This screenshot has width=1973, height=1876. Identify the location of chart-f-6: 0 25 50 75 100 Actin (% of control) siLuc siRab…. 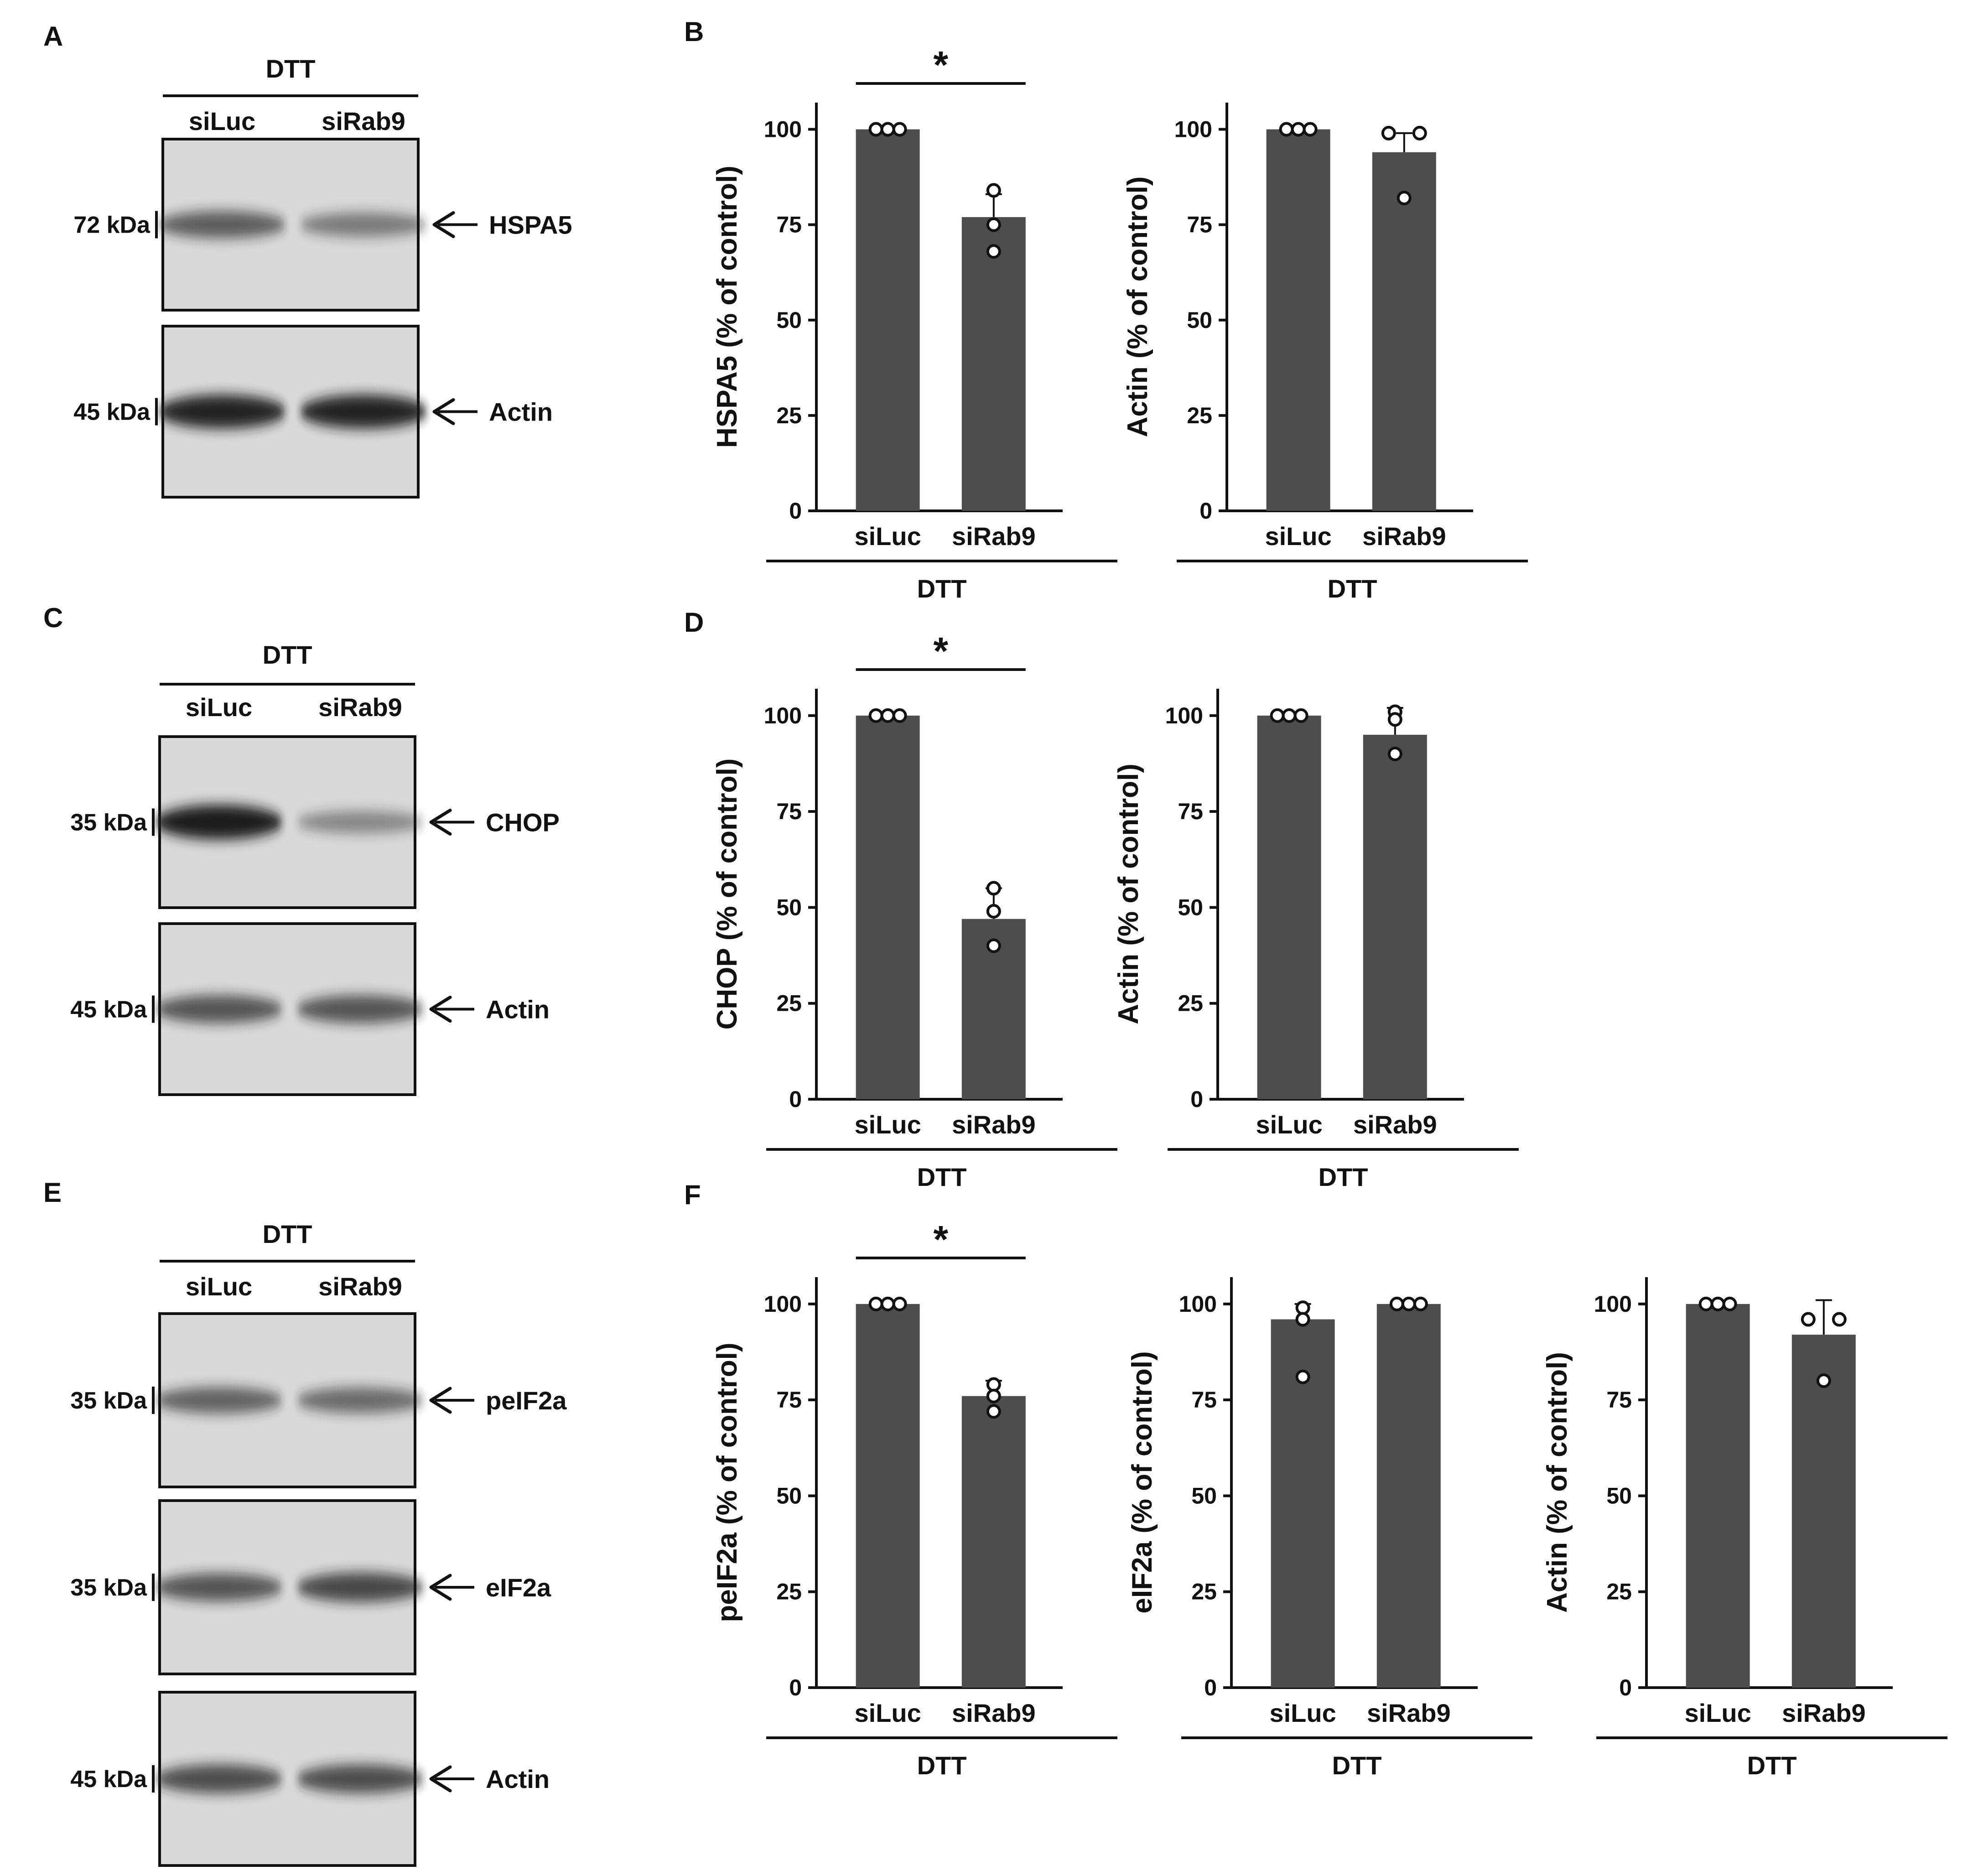
(1744, 1528).